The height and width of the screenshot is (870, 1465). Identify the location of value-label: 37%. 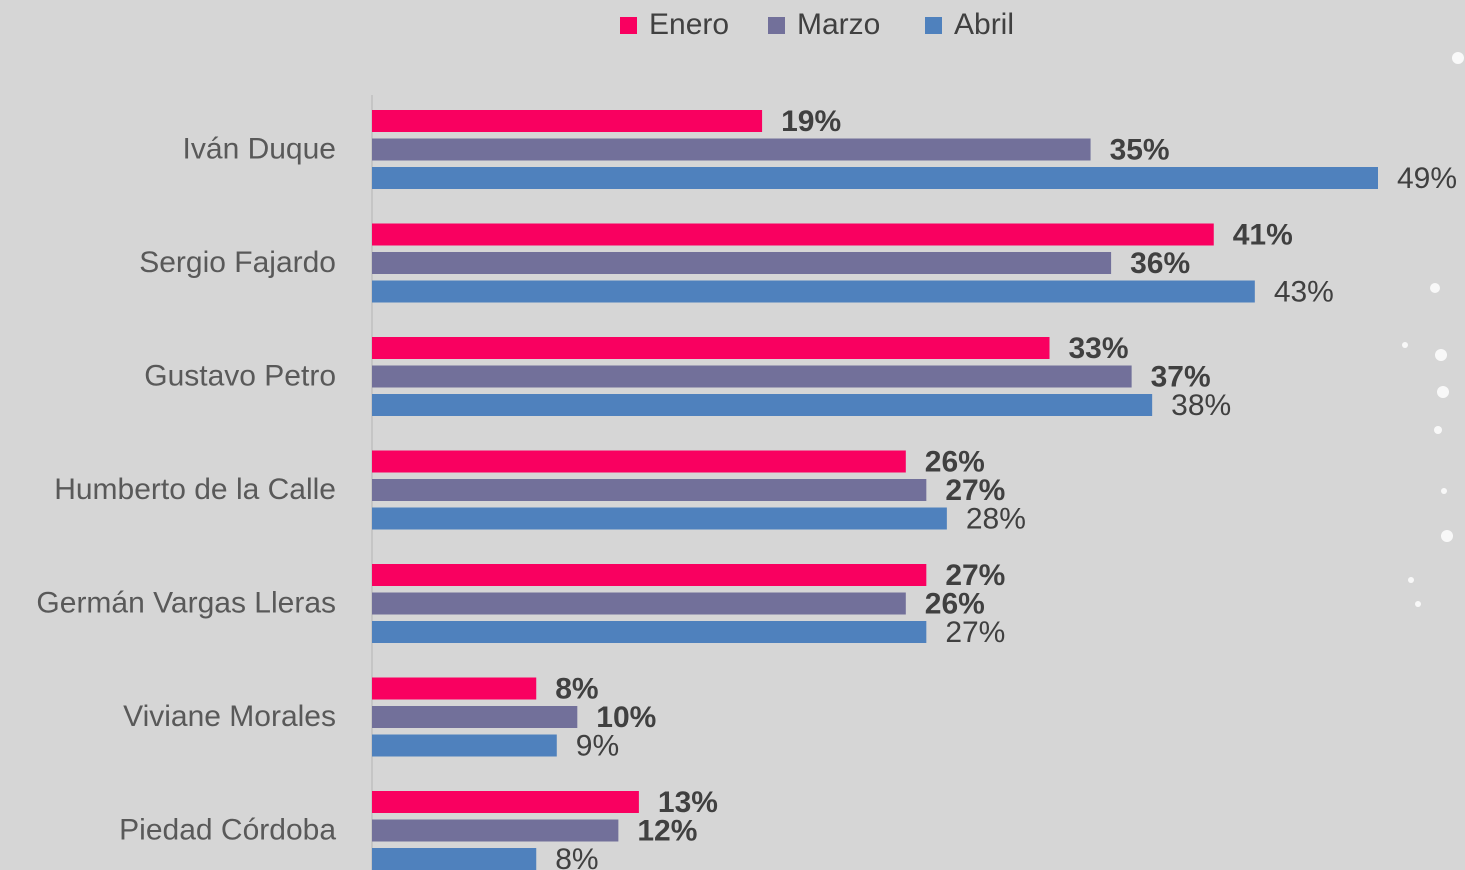
(1181, 376).